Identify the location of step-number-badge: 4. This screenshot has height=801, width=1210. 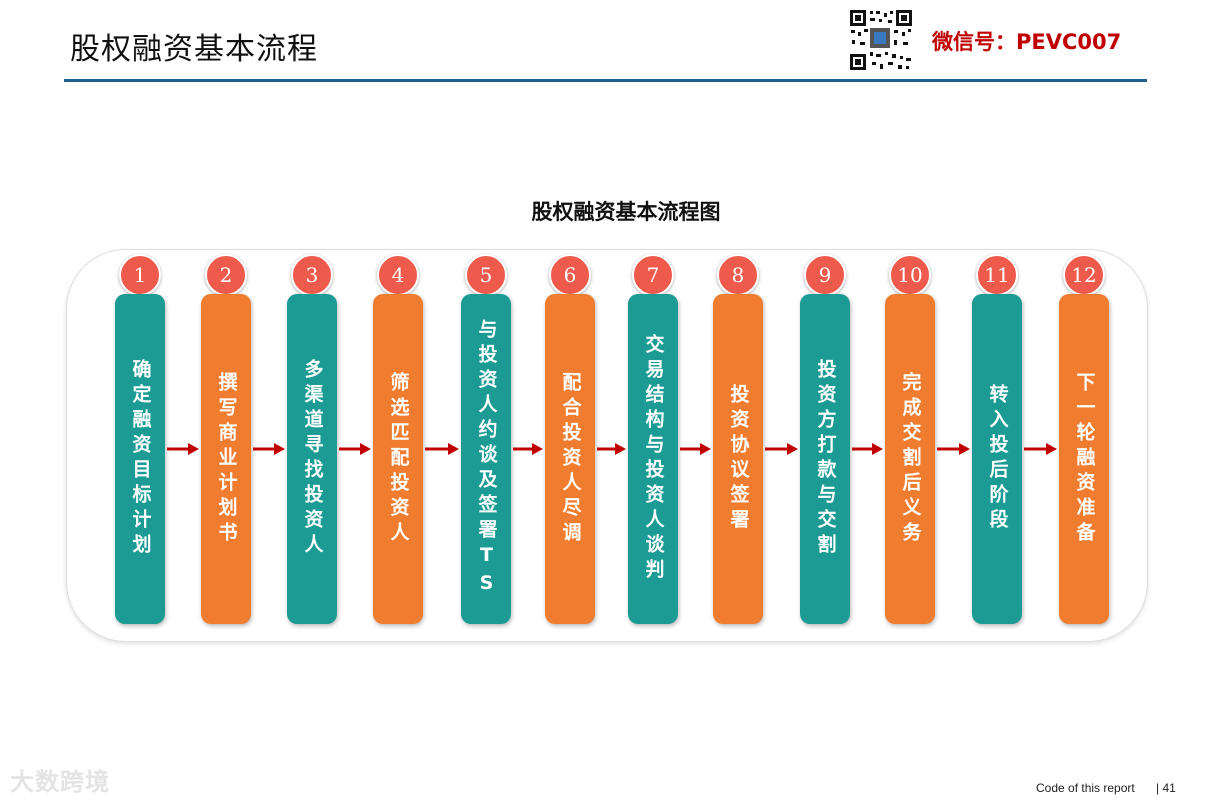
(398, 275).